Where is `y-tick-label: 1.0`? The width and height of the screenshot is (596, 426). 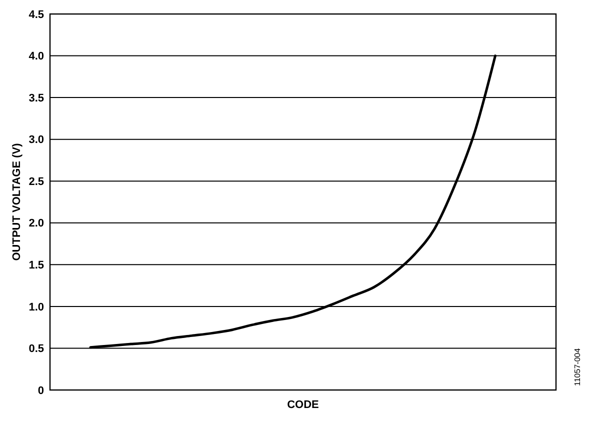 y-tick-label: 1.0 is located at coordinates (36, 307).